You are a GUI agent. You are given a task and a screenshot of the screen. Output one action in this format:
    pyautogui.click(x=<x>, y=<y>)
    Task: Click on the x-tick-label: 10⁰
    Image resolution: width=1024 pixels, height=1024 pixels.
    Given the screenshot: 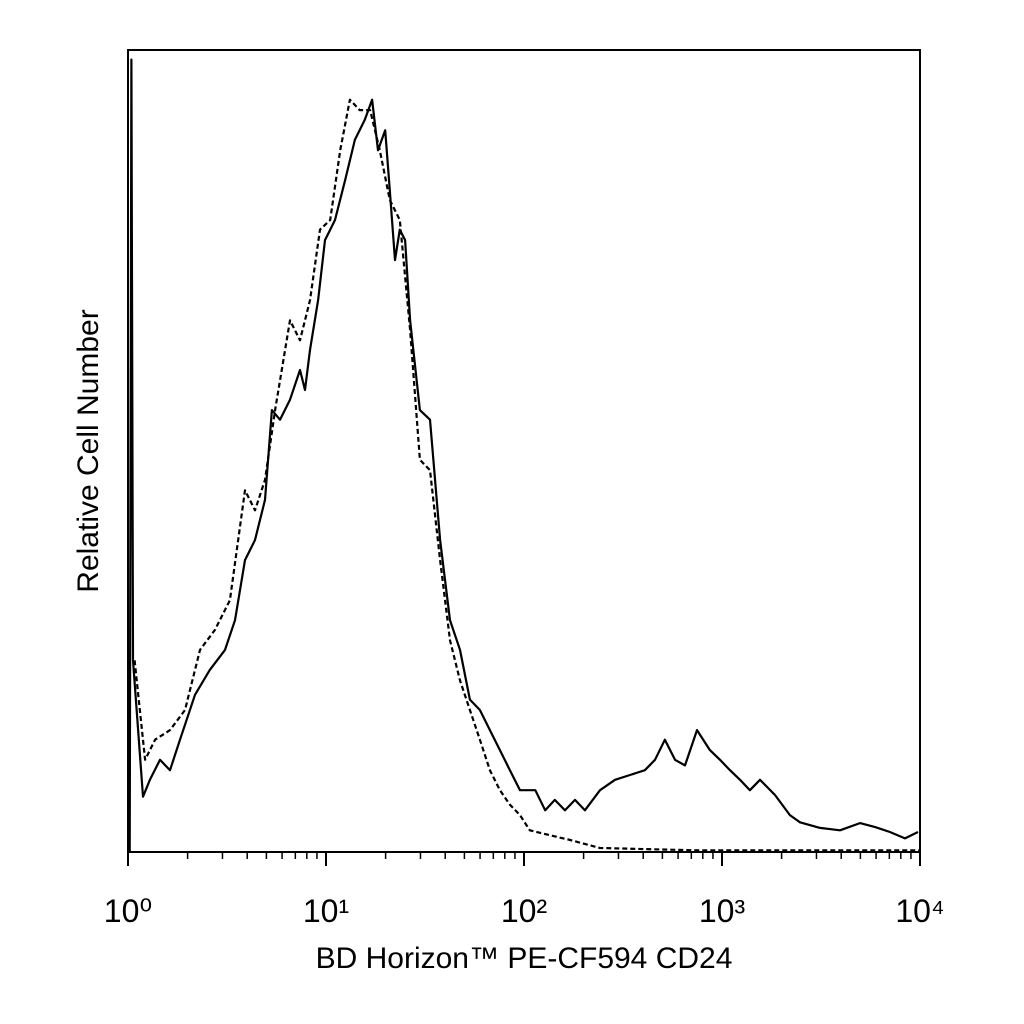 What is the action you would take?
    pyautogui.click(x=128, y=911)
    